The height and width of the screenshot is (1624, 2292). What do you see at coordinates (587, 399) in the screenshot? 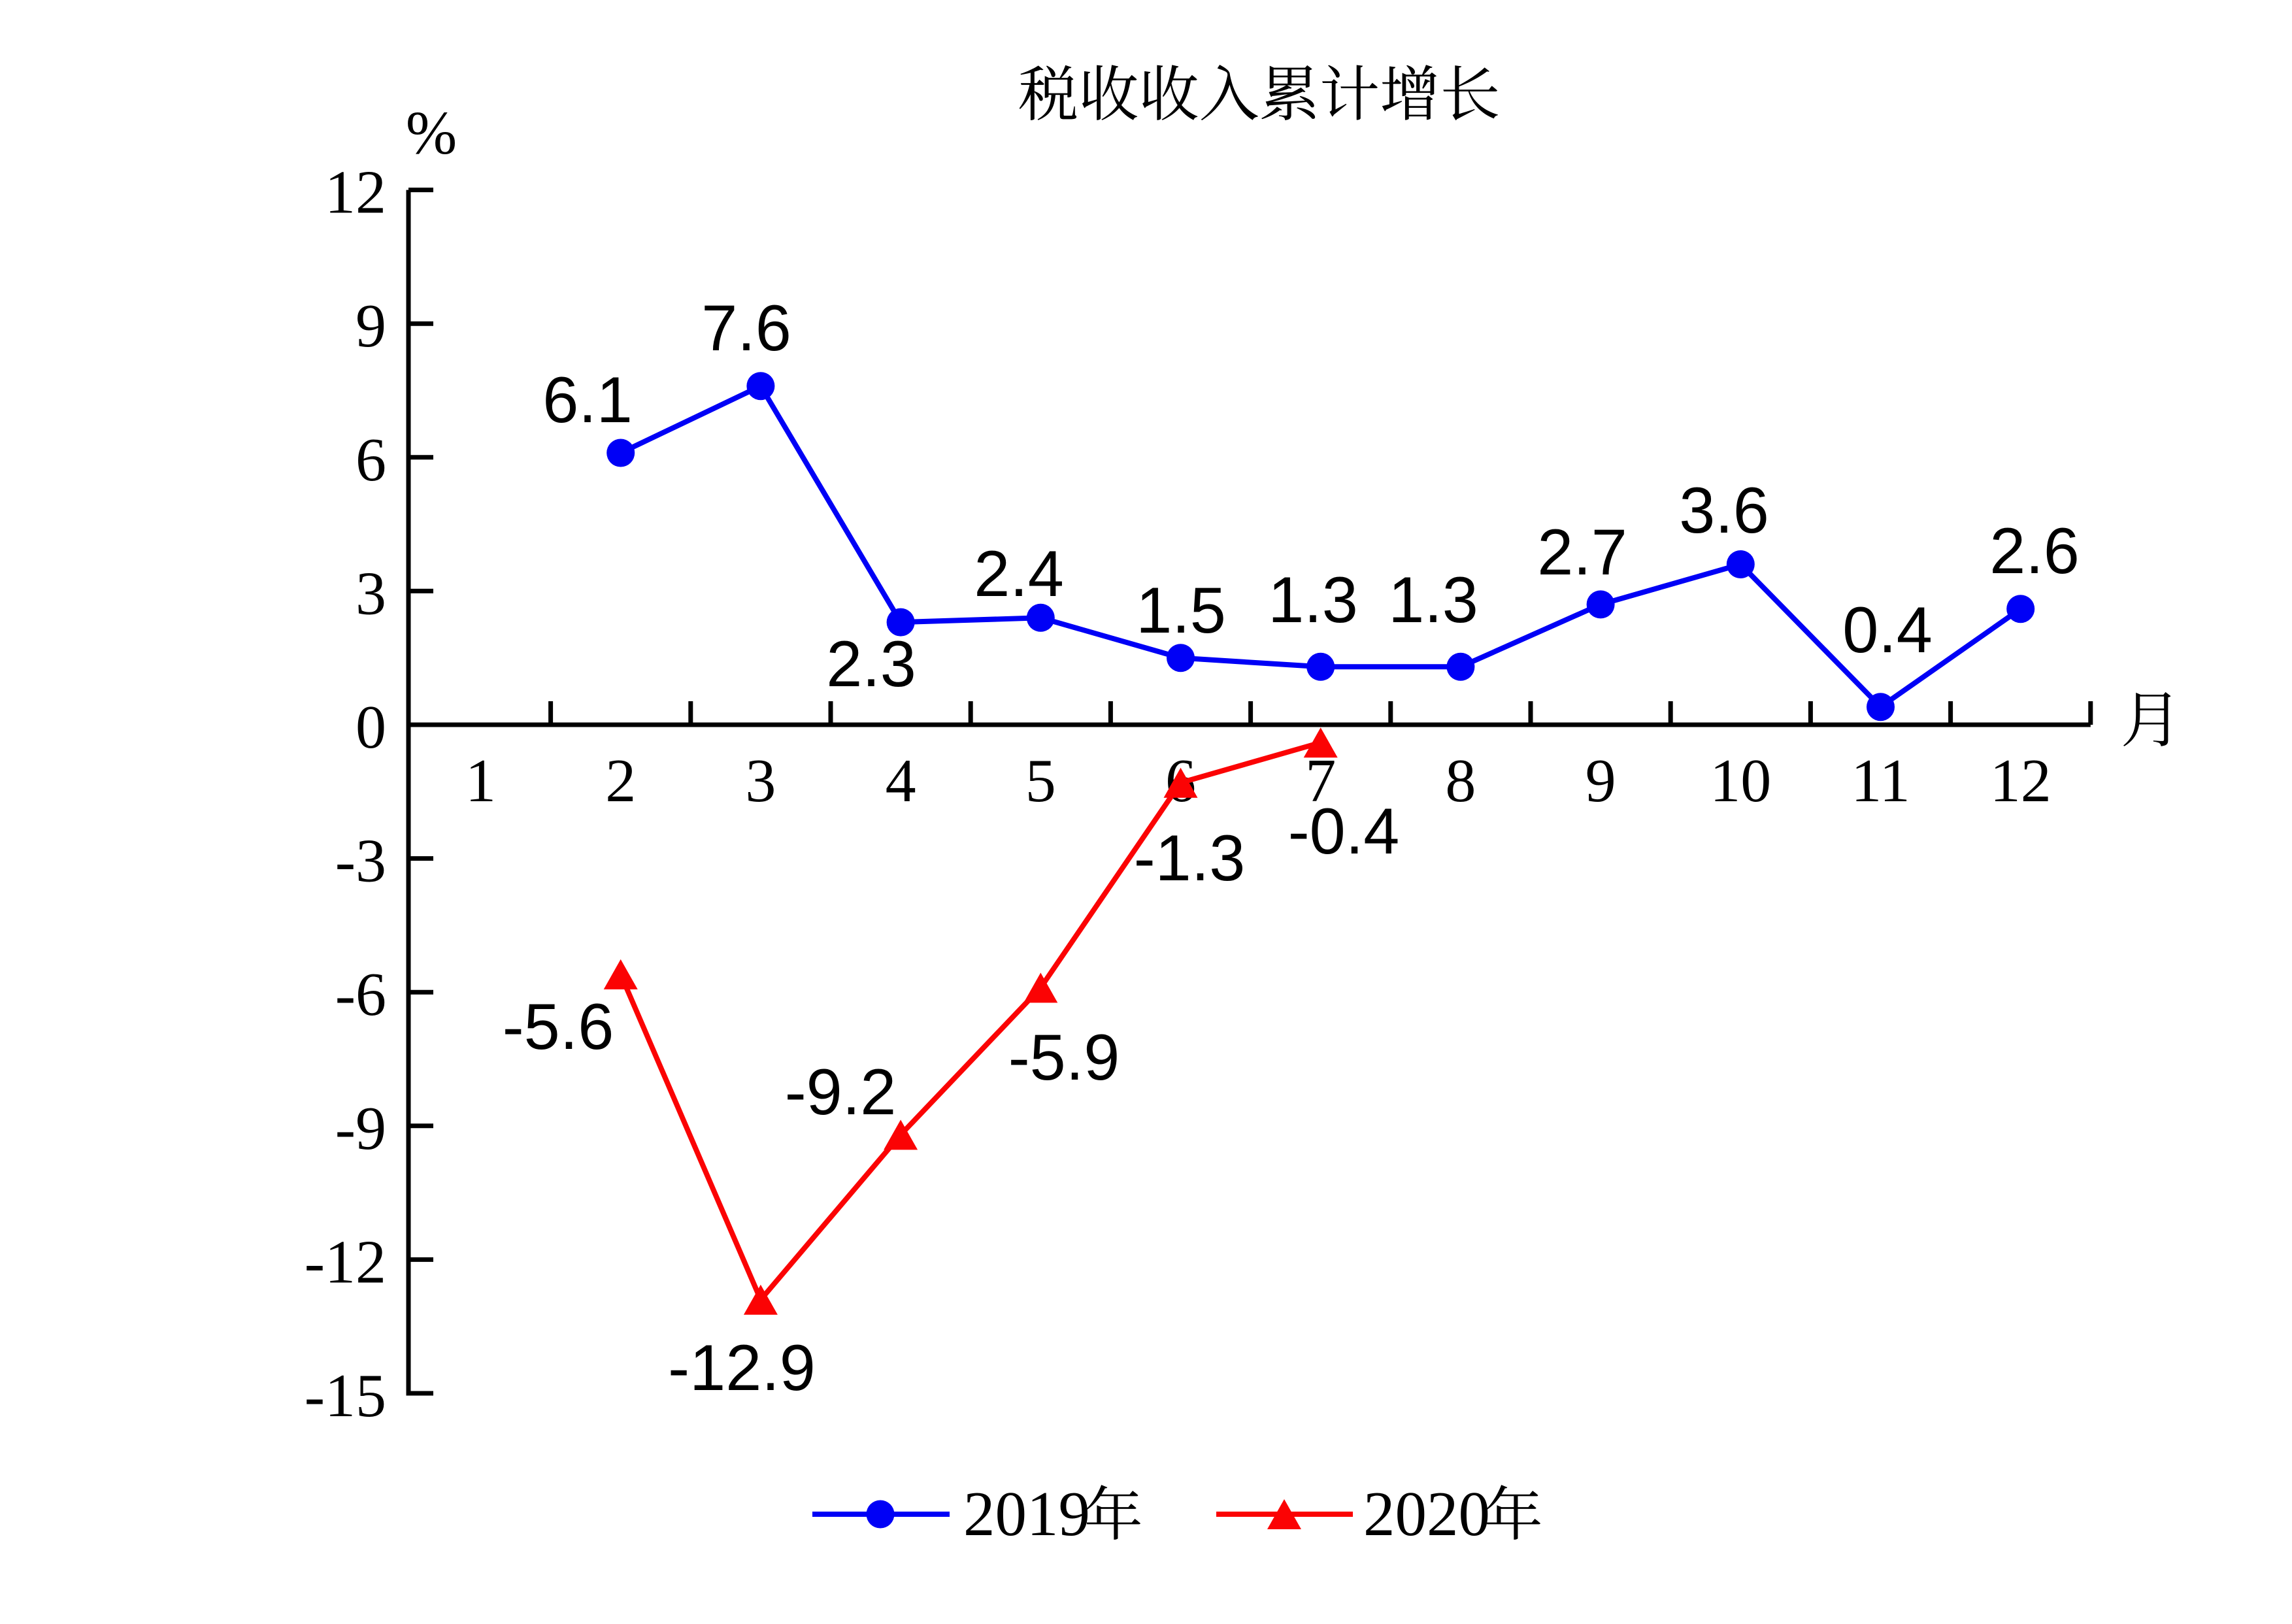
I see `svg-text: 6.1` at bounding box center [587, 399].